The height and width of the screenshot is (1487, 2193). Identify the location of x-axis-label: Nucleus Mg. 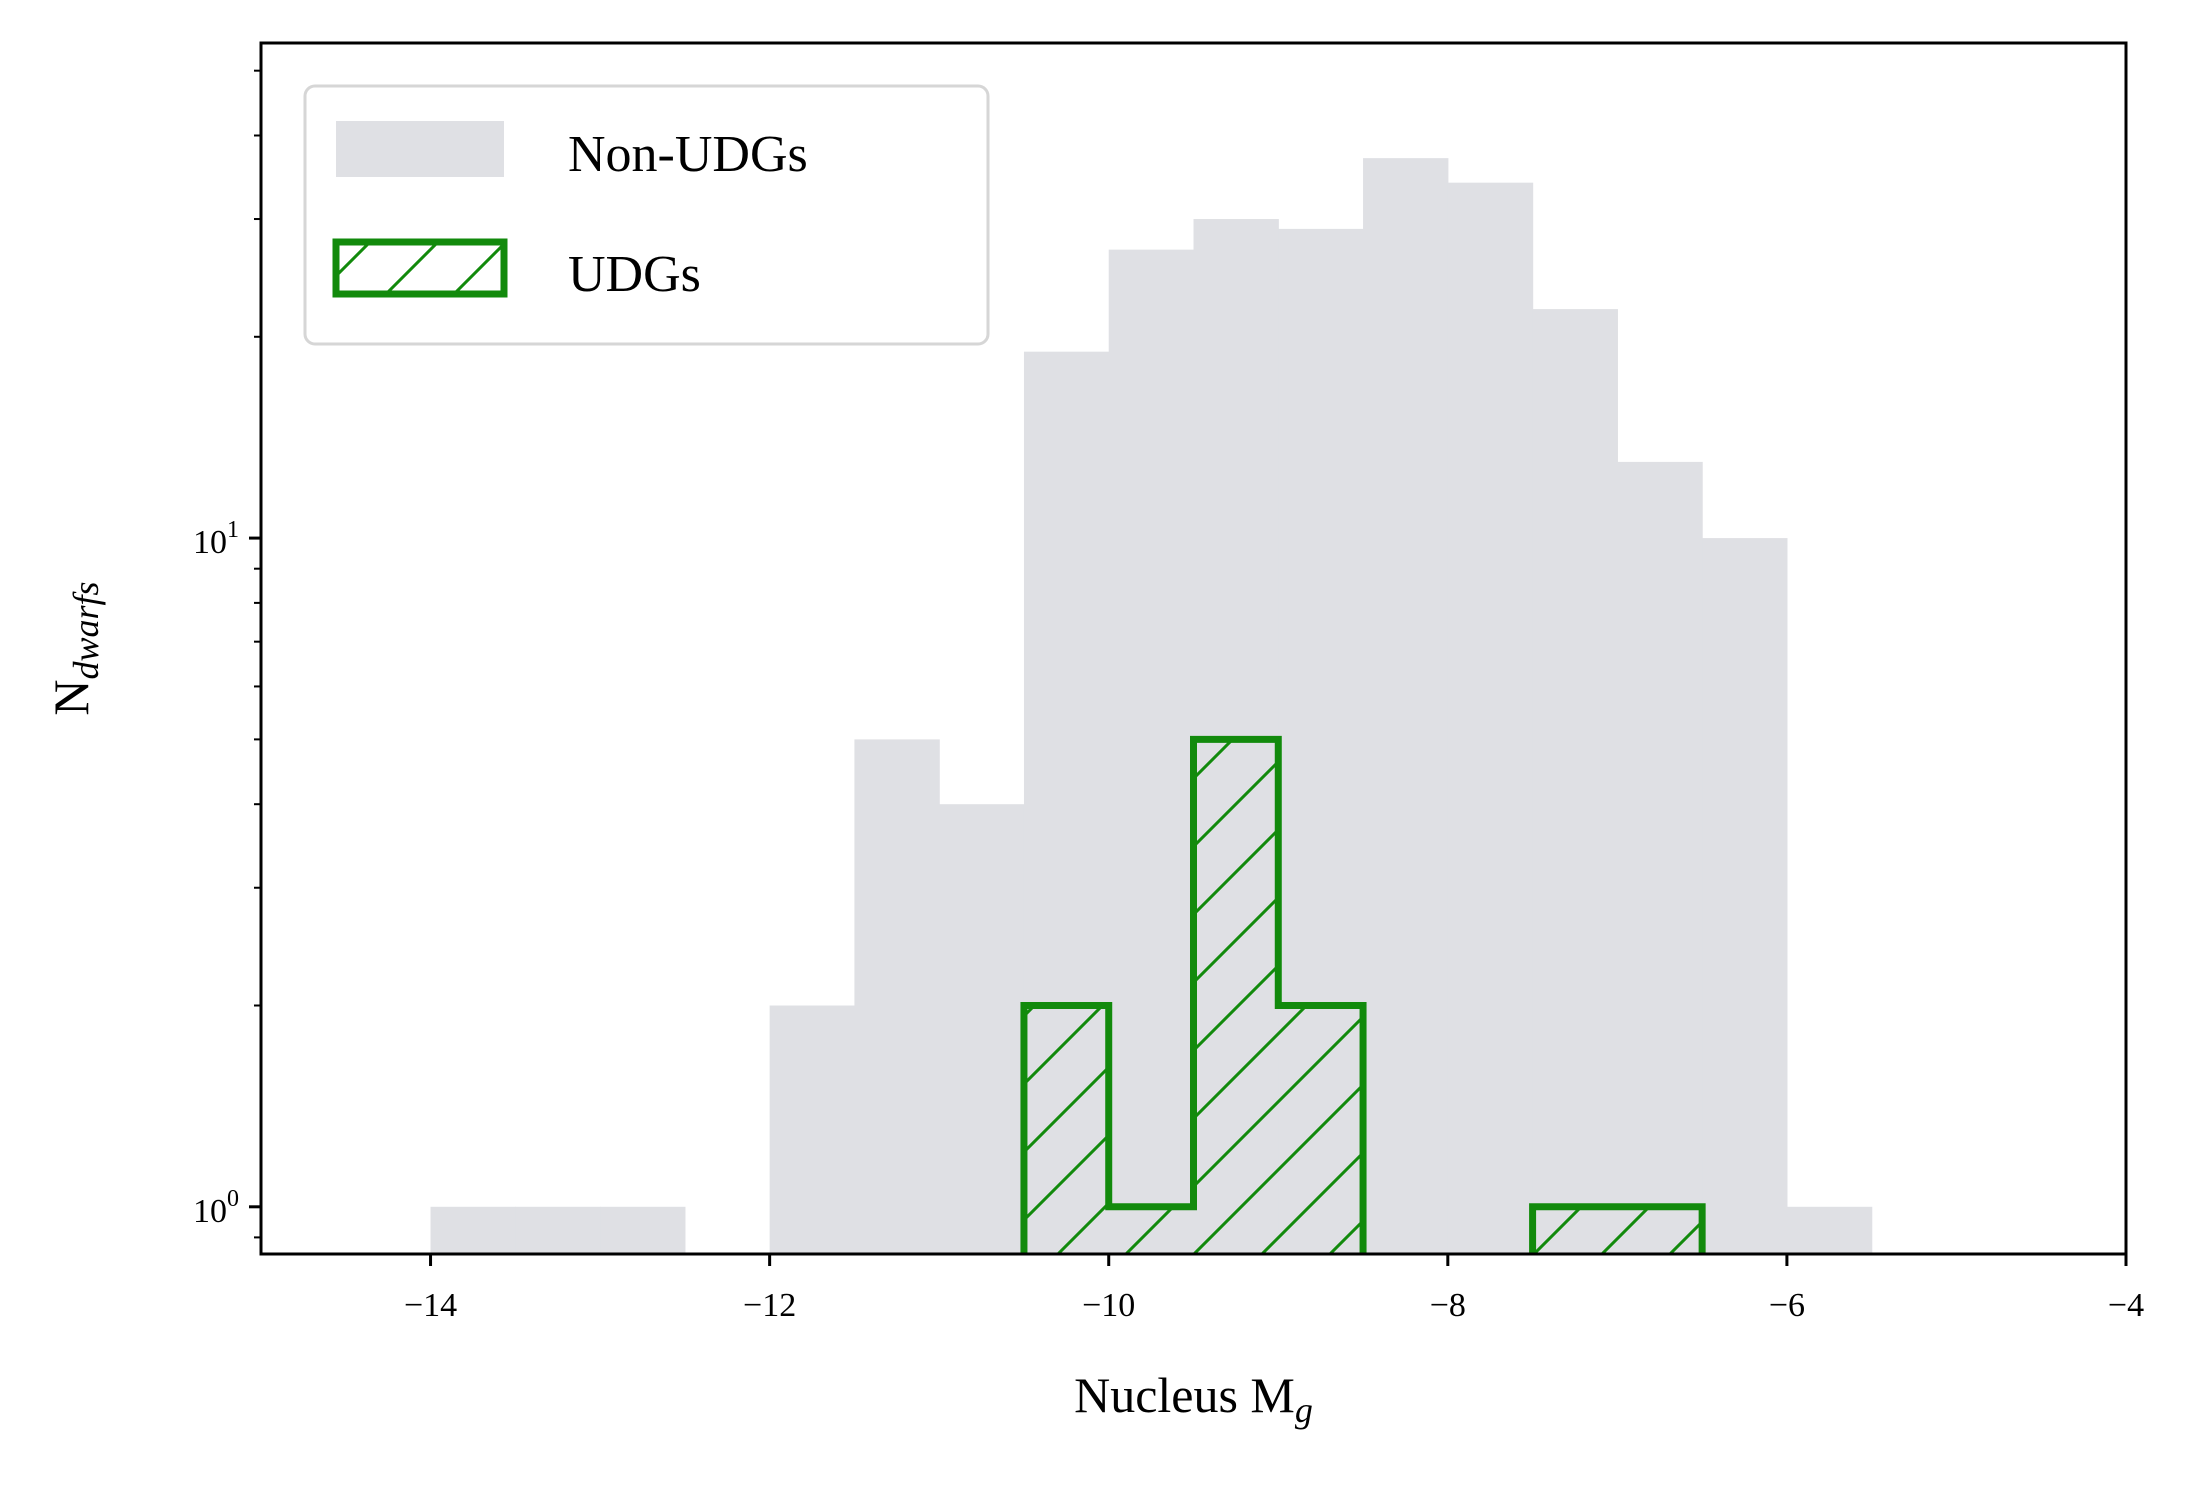
(1193, 1398).